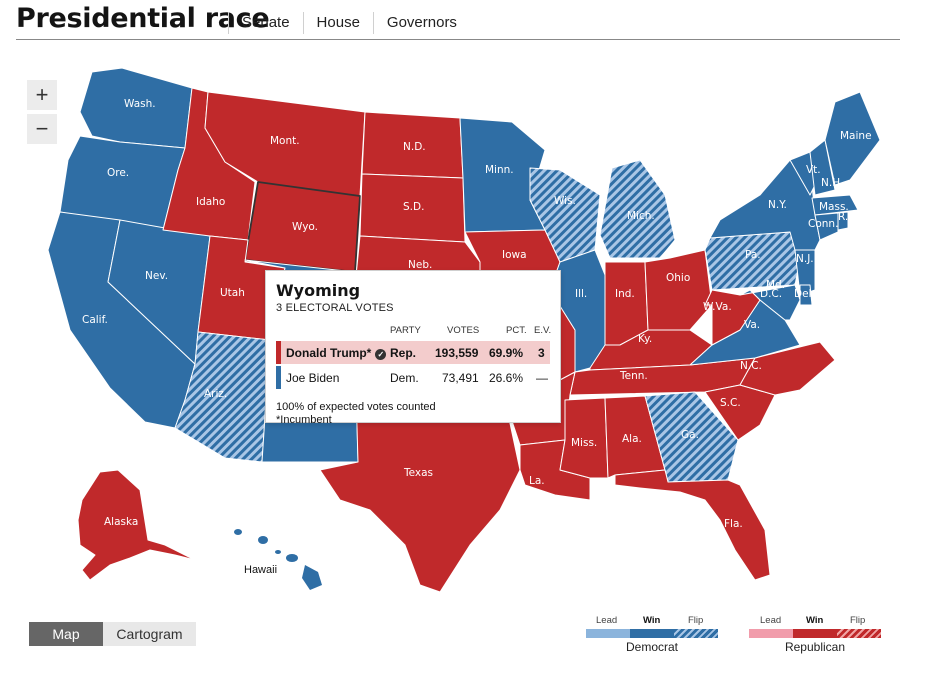 This screenshot has height=680, width=932. What do you see at coordinates (42, 95) in the screenshot?
I see `zoom-in-button: +` at bounding box center [42, 95].